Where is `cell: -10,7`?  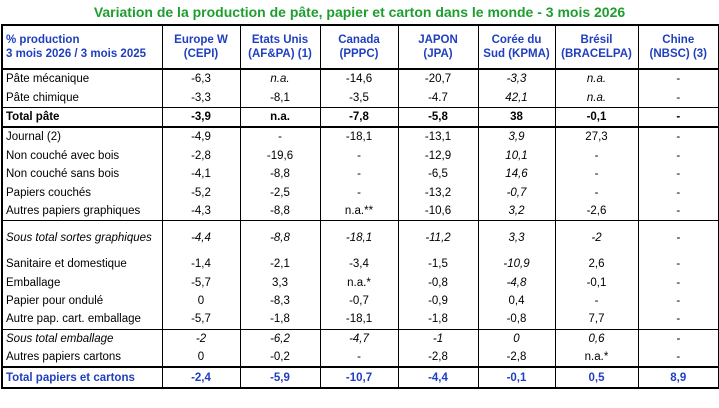 cell: -10,7 is located at coordinates (359, 377).